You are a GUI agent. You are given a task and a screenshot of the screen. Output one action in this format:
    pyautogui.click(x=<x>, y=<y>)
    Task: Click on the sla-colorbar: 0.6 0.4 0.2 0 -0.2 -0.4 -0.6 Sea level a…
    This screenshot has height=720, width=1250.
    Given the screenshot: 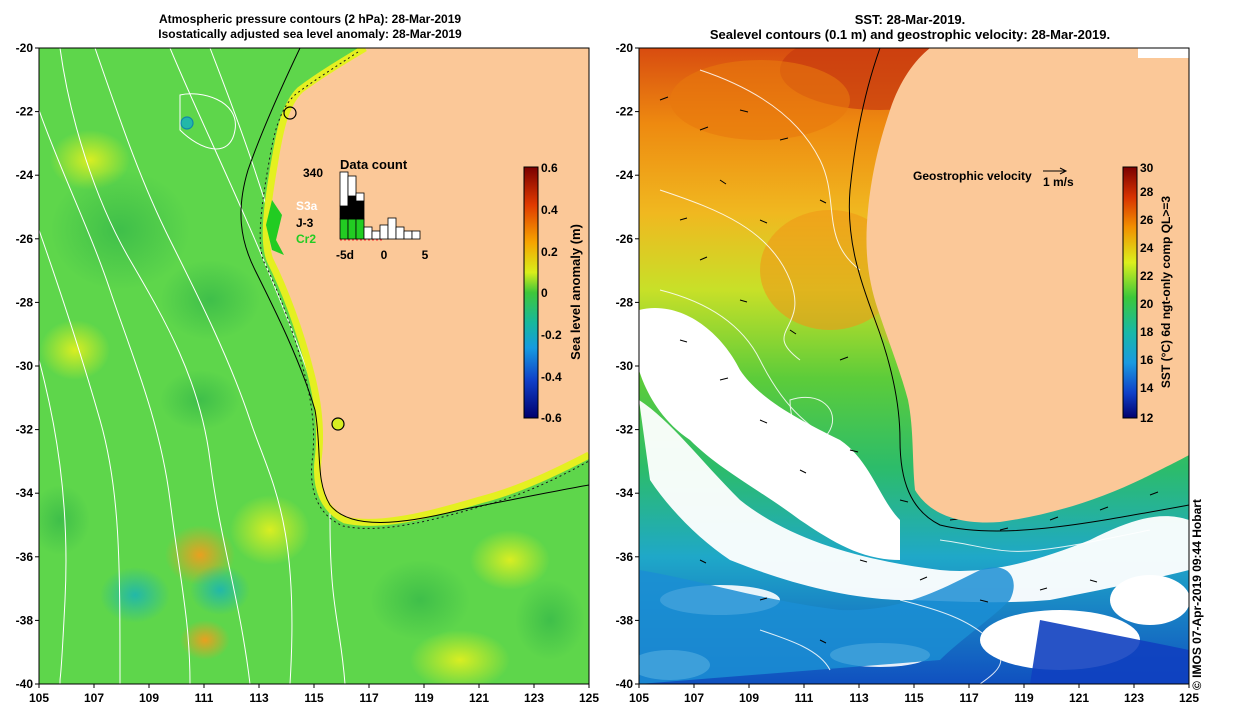 What is the action you would take?
    pyautogui.click(x=553, y=293)
    